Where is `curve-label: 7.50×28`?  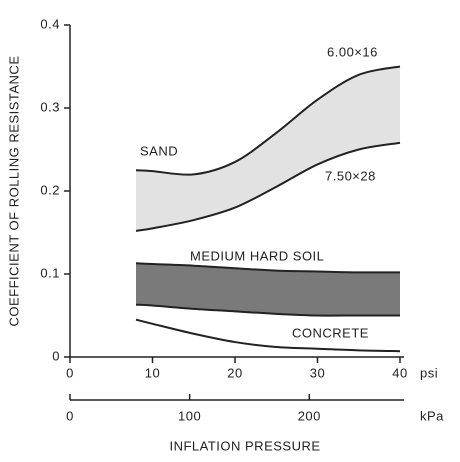
curve-label: 7.50×28 is located at coordinates (350, 175).